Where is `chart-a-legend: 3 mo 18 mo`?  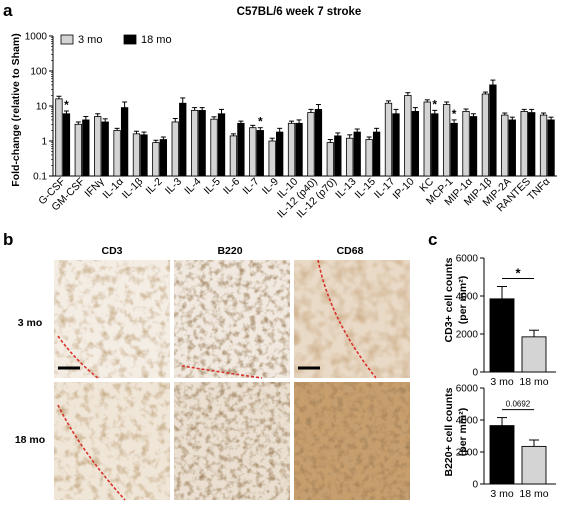 chart-a-legend: 3 mo 18 mo is located at coordinates (116, 40).